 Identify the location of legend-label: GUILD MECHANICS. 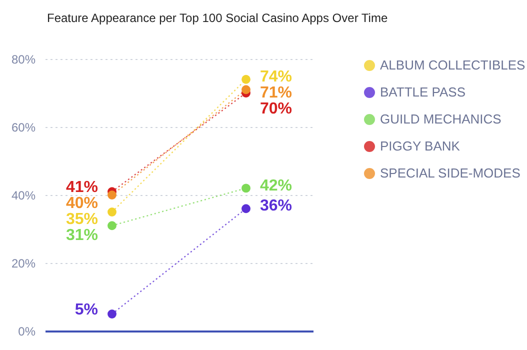
(441, 119).